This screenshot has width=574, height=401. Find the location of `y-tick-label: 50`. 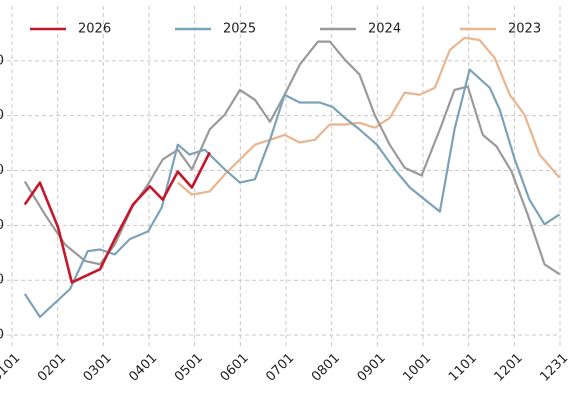

y-tick-label: 50 is located at coordinates (2, 115).